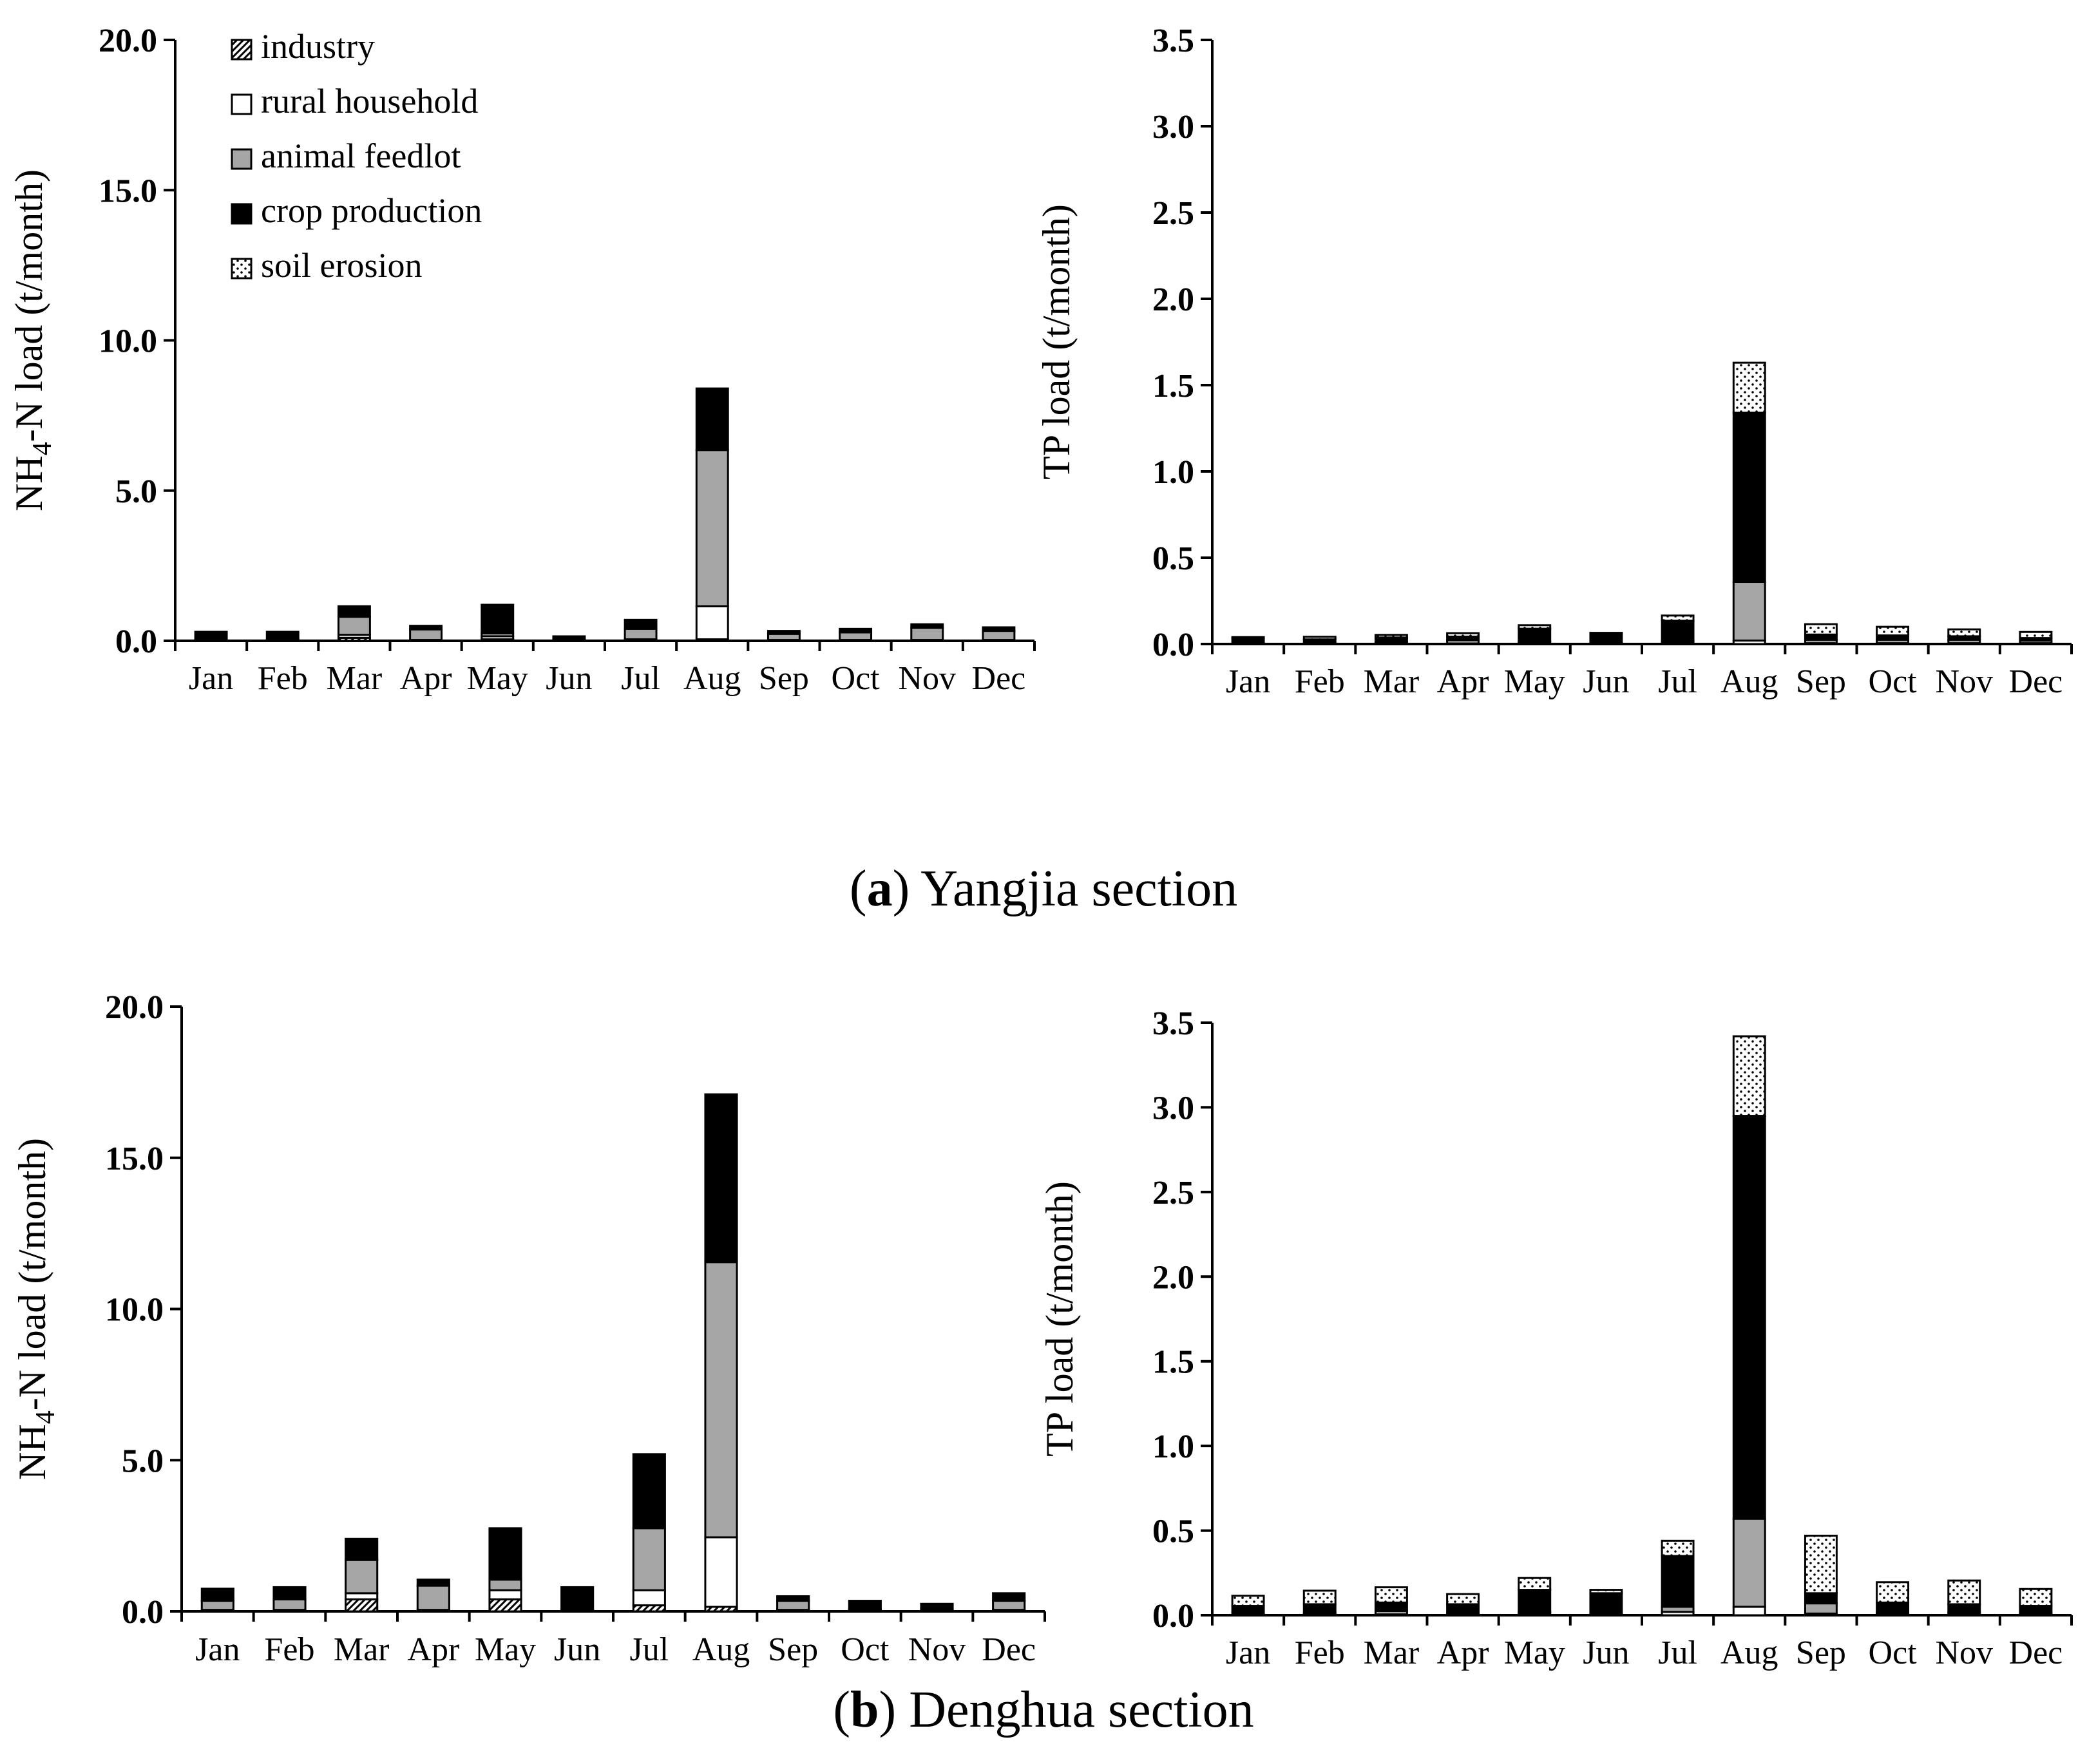 Image resolution: width=2087 pixels, height=1764 pixels. I want to click on x-tick-label: Aug, so click(1749, 1653).